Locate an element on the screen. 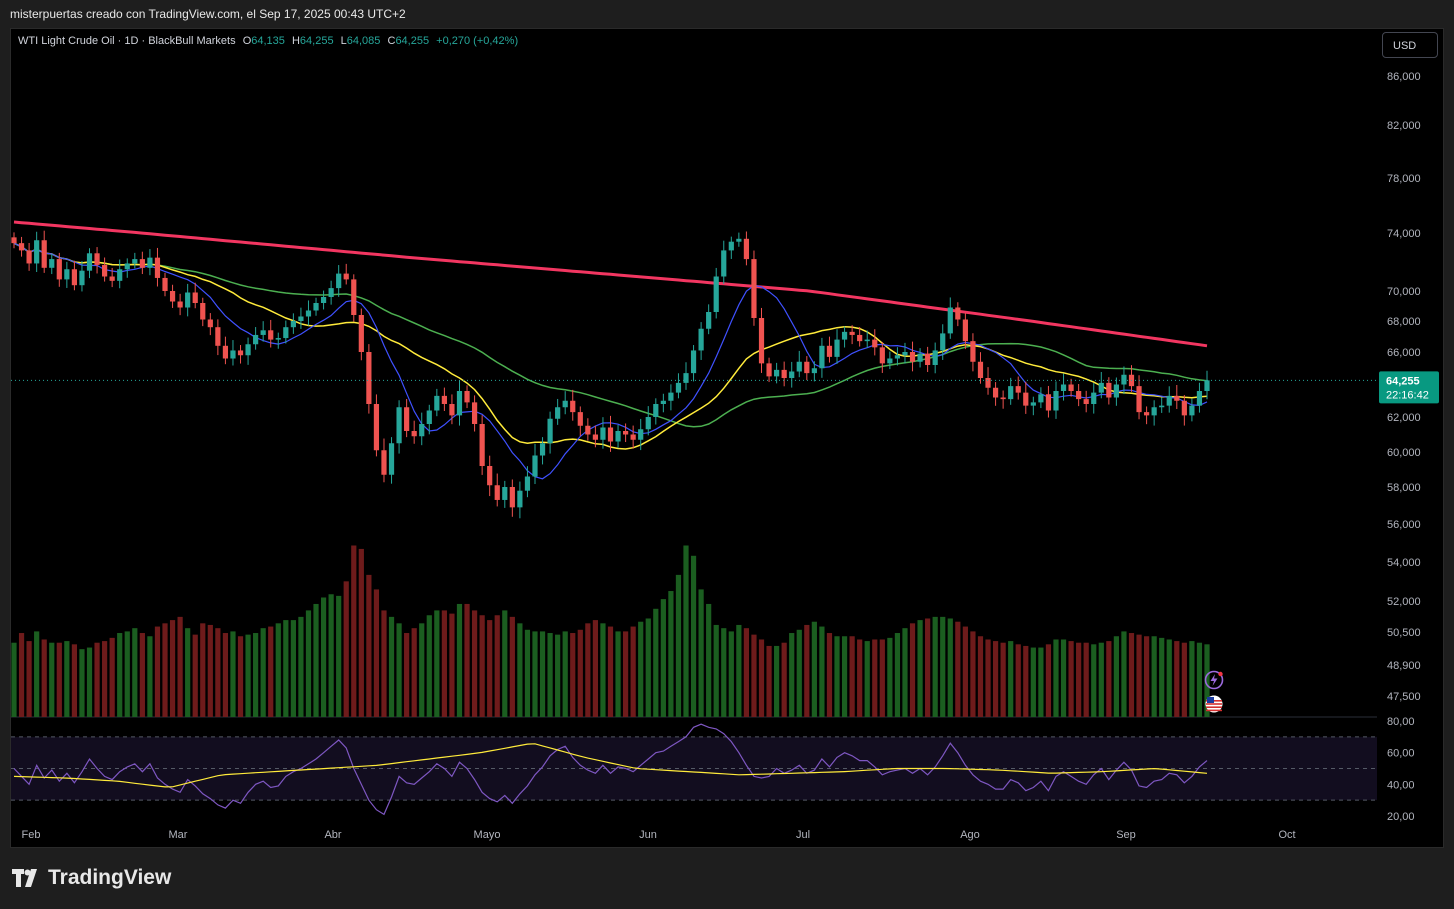  time-axis-label: Sep is located at coordinates (1126, 835).